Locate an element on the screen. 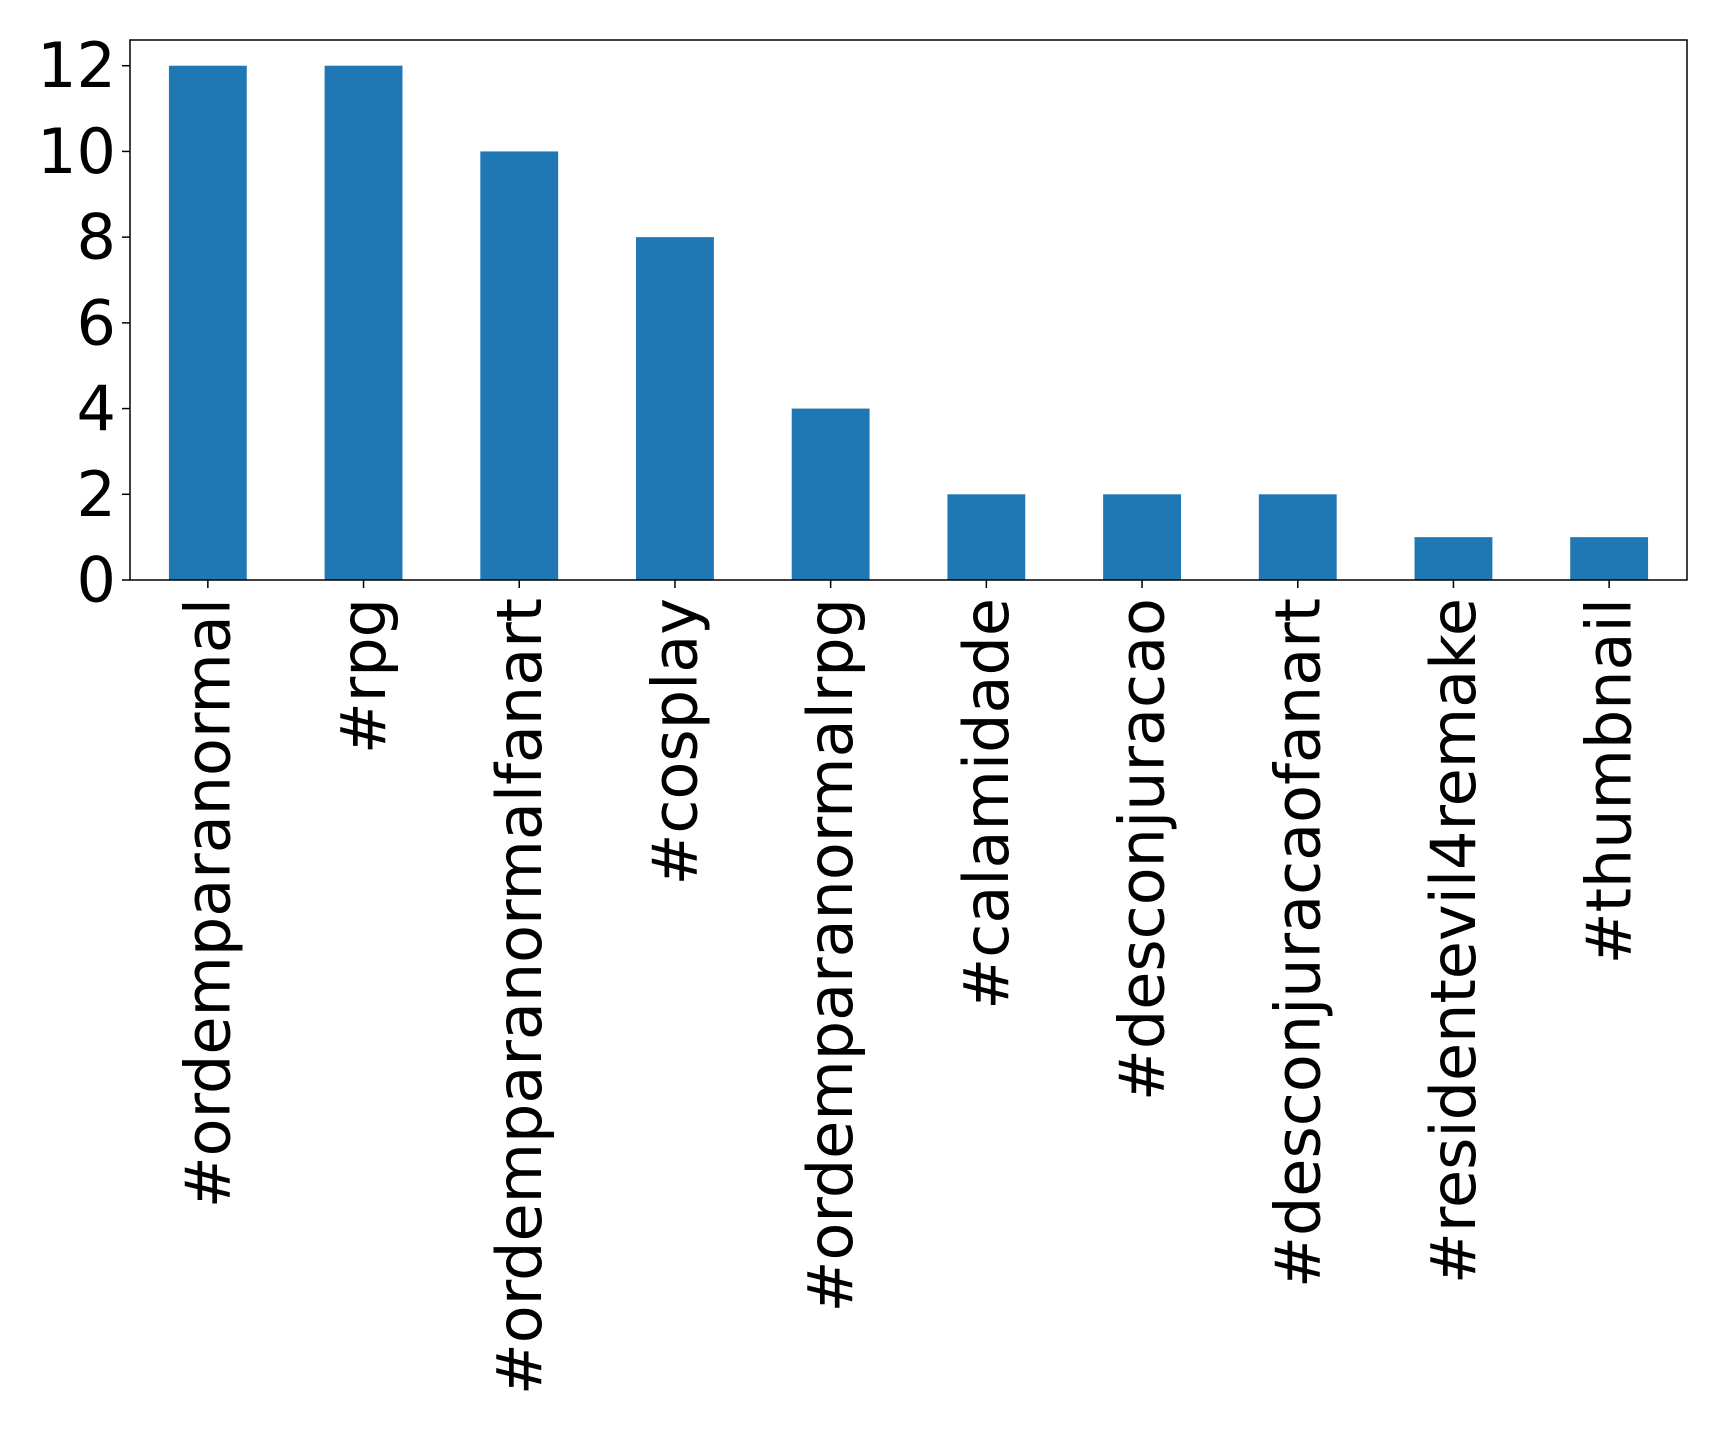 Image resolution: width=1719 pixels, height=1431 pixels. y-tick-label: 8 is located at coordinates (96, 237).